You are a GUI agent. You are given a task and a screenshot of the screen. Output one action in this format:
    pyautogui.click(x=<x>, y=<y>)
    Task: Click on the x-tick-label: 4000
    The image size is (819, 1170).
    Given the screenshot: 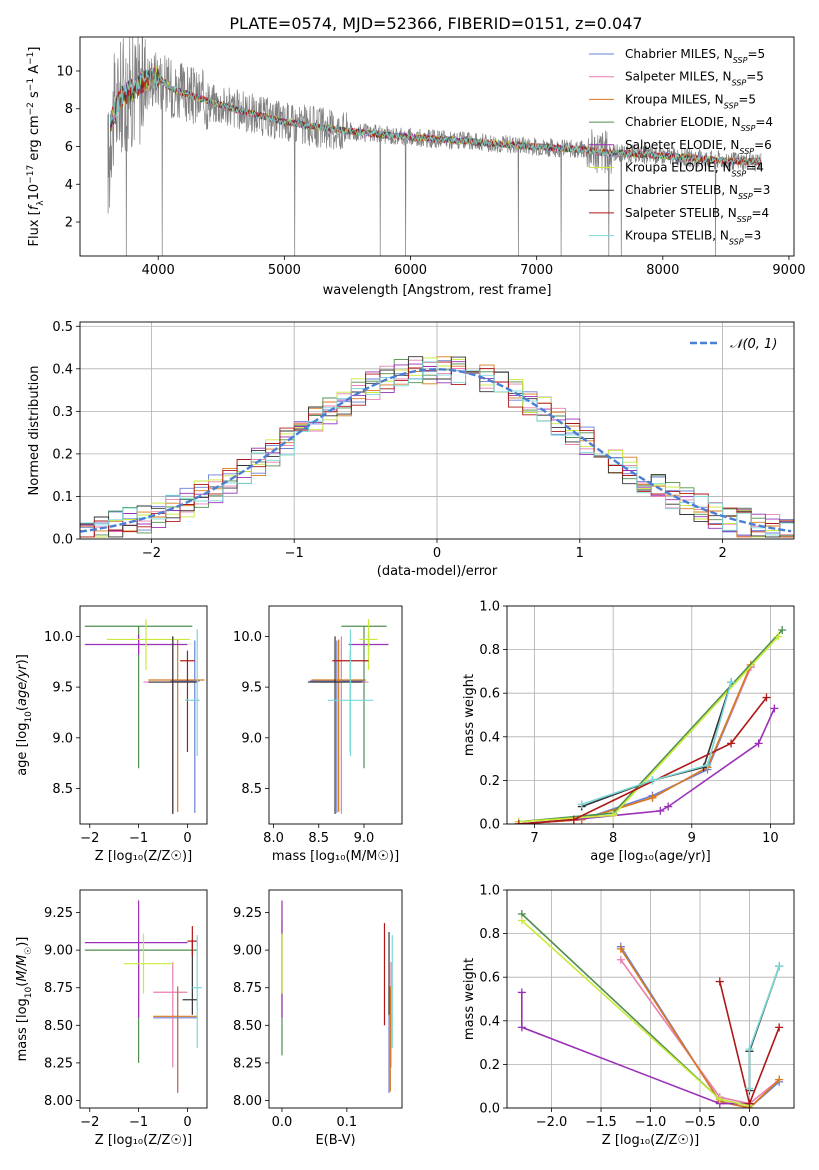 What is the action you would take?
    pyautogui.click(x=158, y=270)
    